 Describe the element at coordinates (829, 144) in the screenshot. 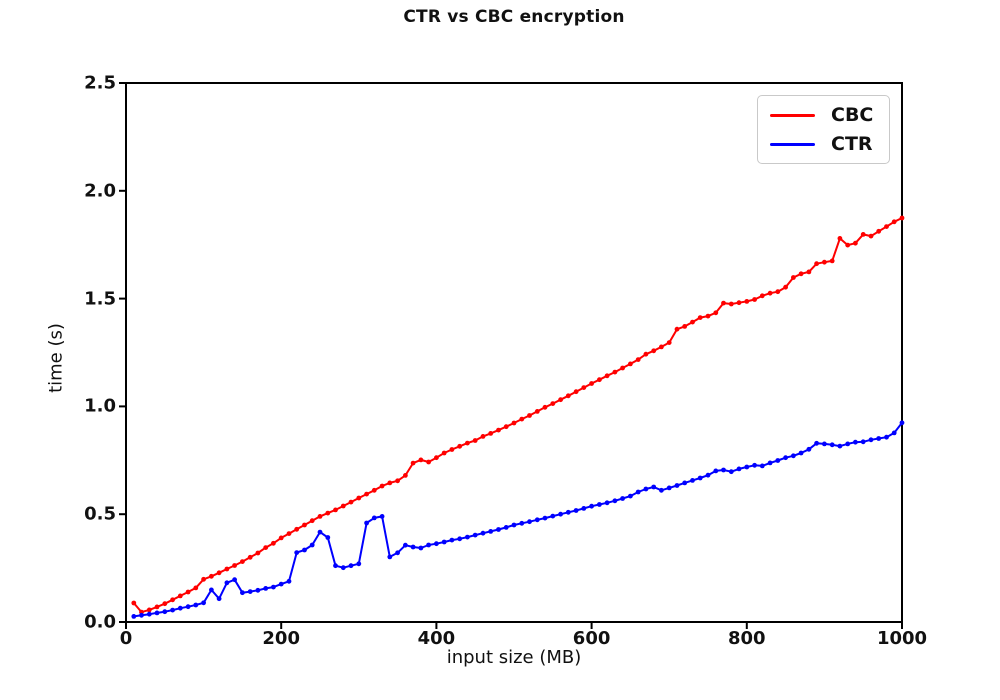

I see `legend-item-ctr: CTR` at that location.